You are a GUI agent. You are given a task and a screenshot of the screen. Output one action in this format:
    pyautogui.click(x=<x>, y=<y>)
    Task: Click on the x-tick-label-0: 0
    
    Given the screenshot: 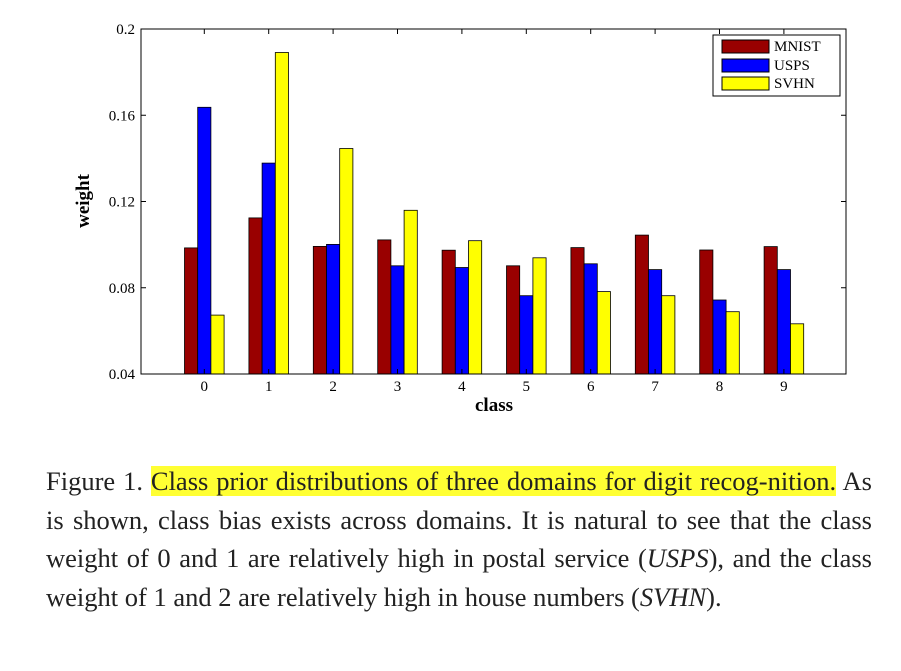 What is the action you would take?
    pyautogui.click(x=205, y=387)
    